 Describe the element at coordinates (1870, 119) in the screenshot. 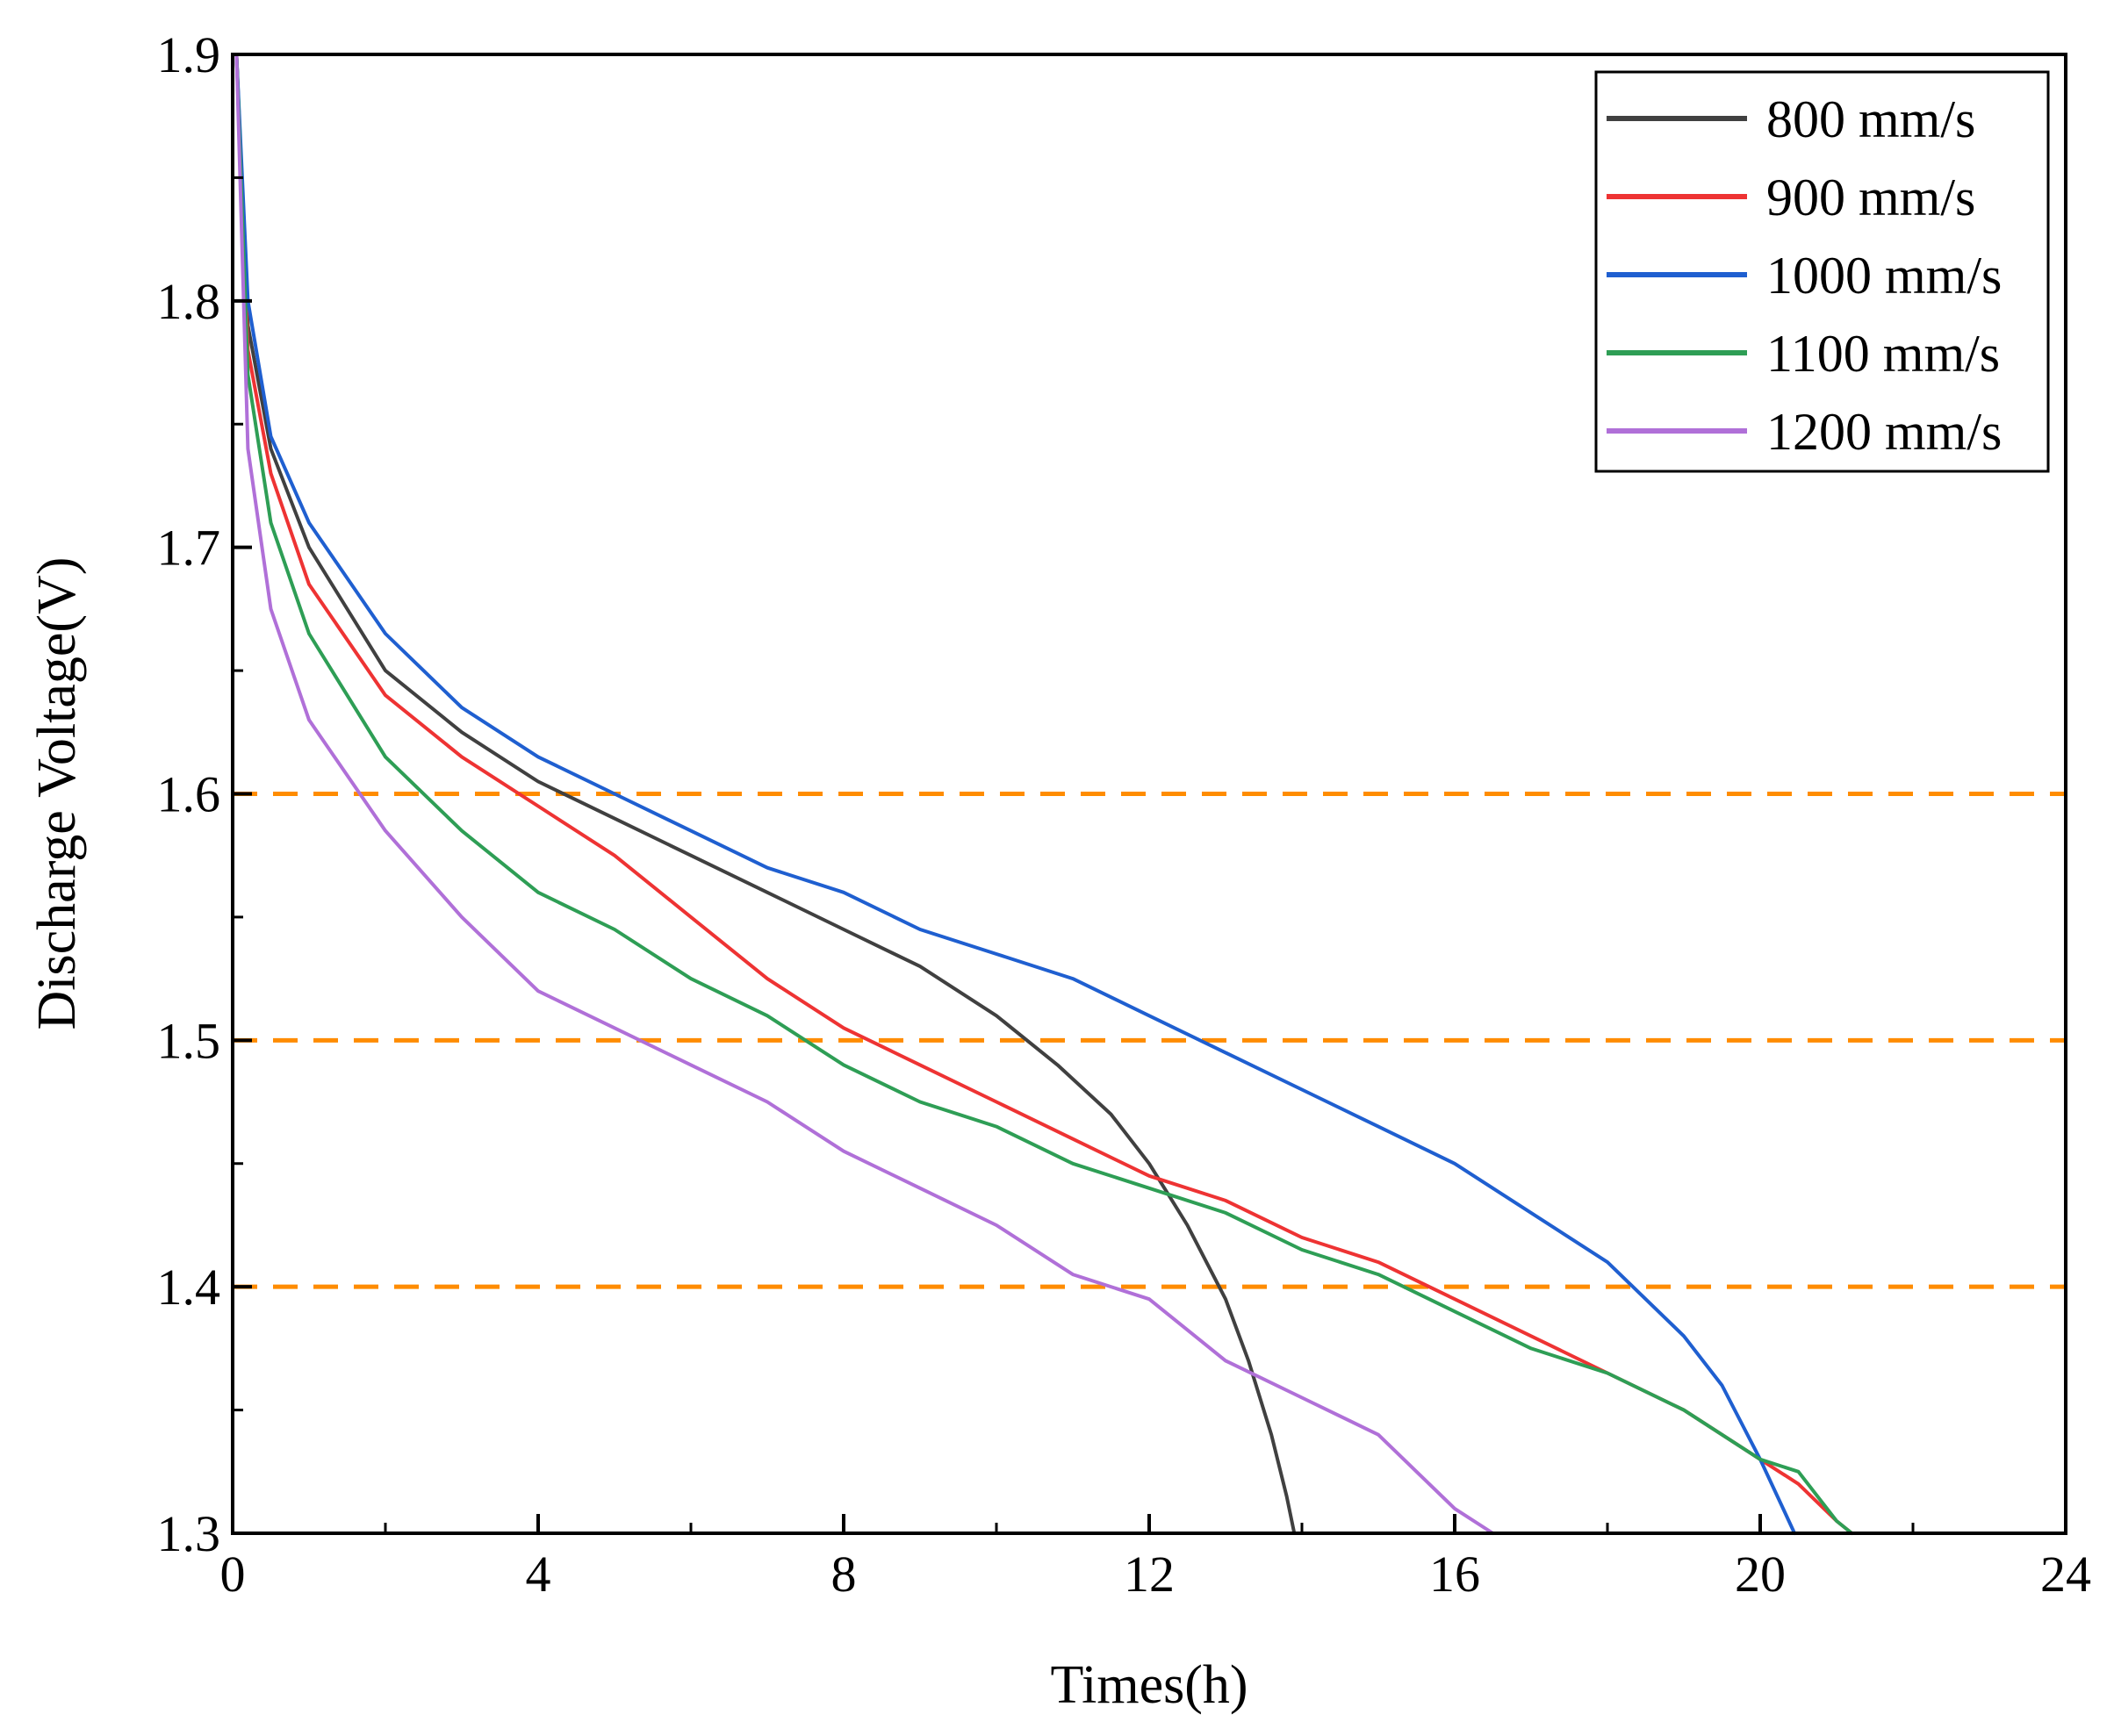

I see `legend-label: 800 mm/s` at that location.